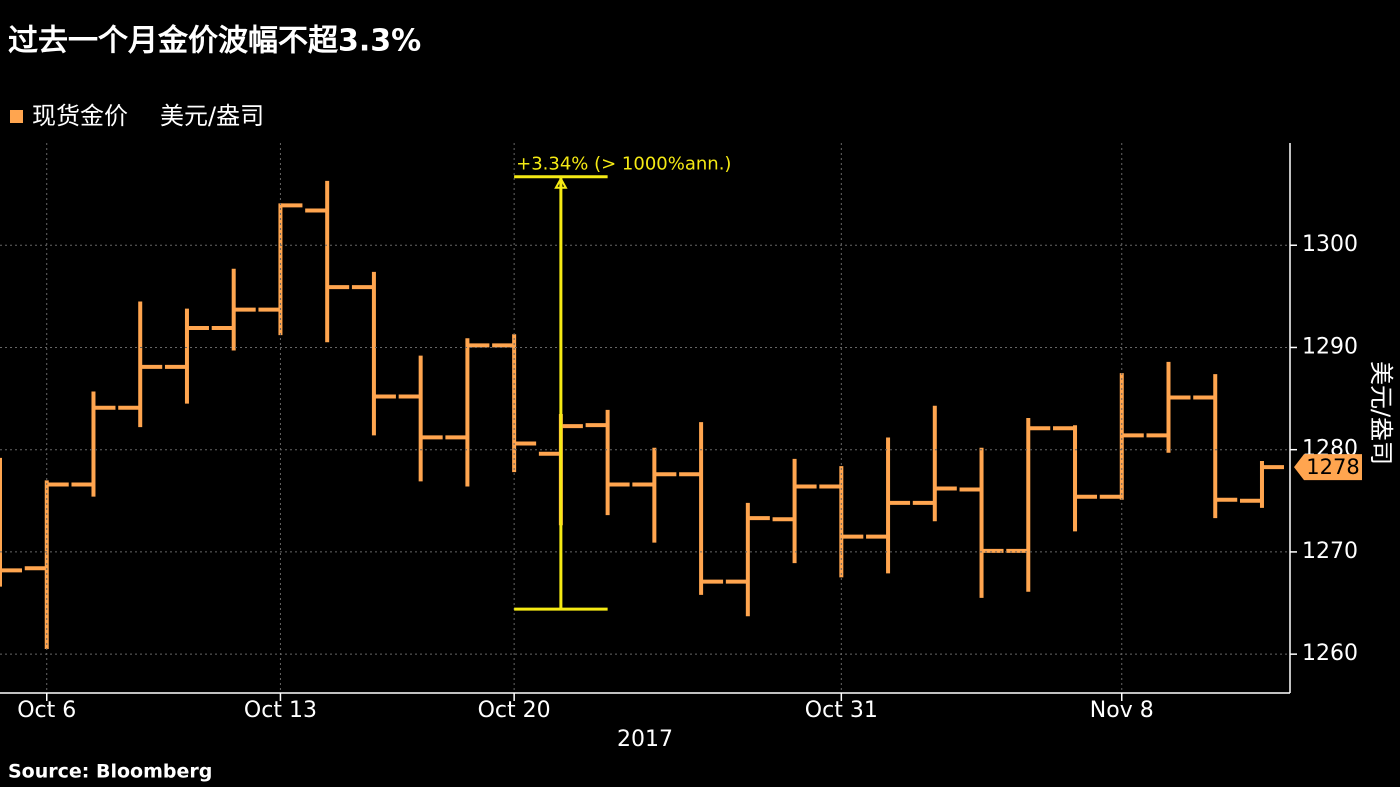  I want to click on x-tick-label: Oct 20, so click(514, 710).